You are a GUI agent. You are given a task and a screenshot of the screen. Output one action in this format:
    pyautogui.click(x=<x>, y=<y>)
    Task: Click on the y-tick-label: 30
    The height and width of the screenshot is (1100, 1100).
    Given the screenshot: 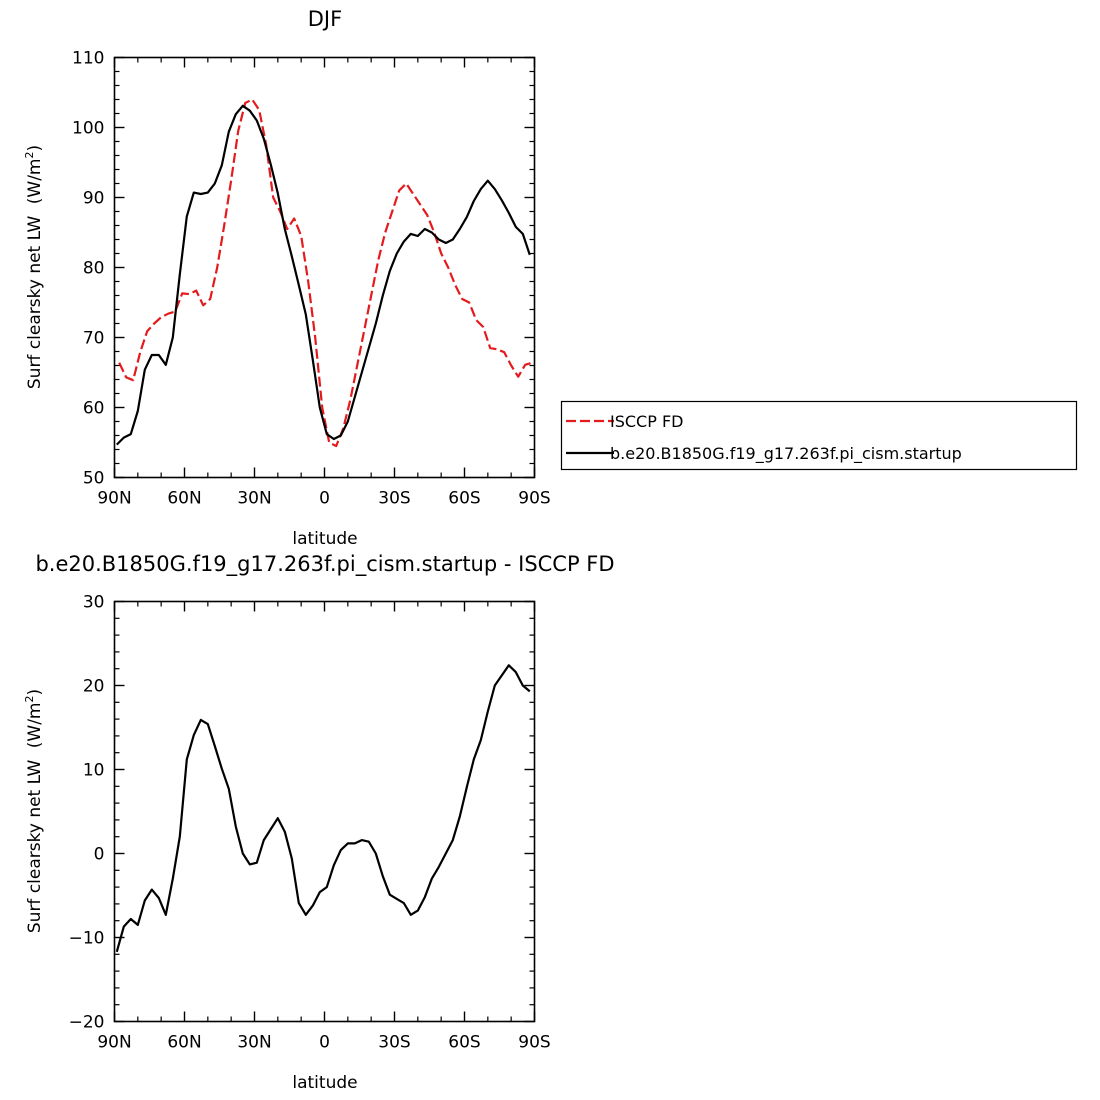 What is the action you would take?
    pyautogui.click(x=94, y=603)
    